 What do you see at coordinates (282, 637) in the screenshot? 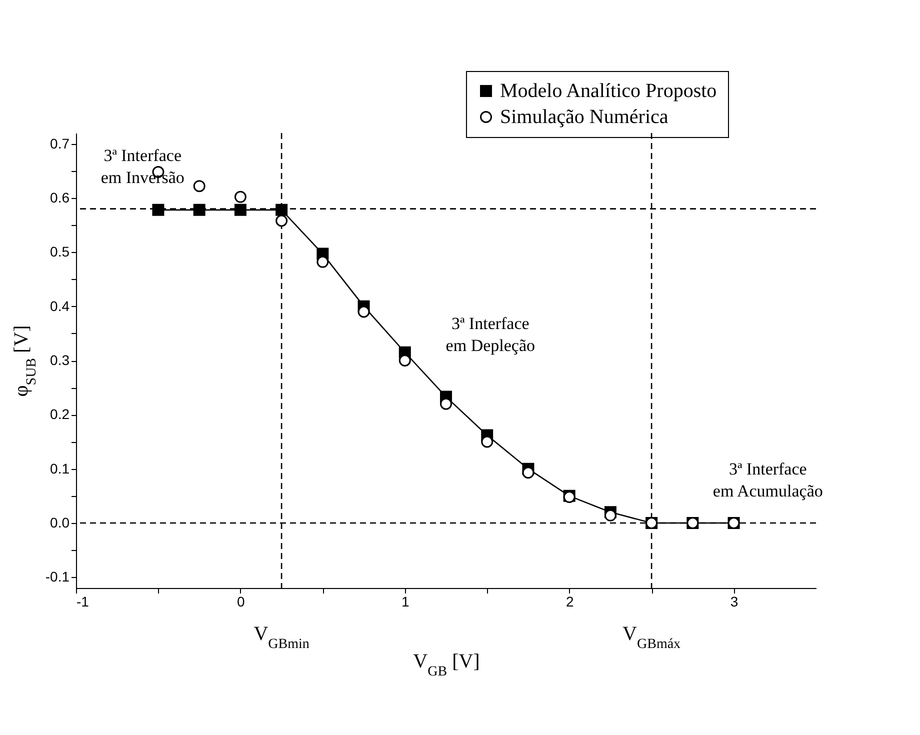
I see `ref-line-label: V$_{GBmin}$` at bounding box center [282, 637].